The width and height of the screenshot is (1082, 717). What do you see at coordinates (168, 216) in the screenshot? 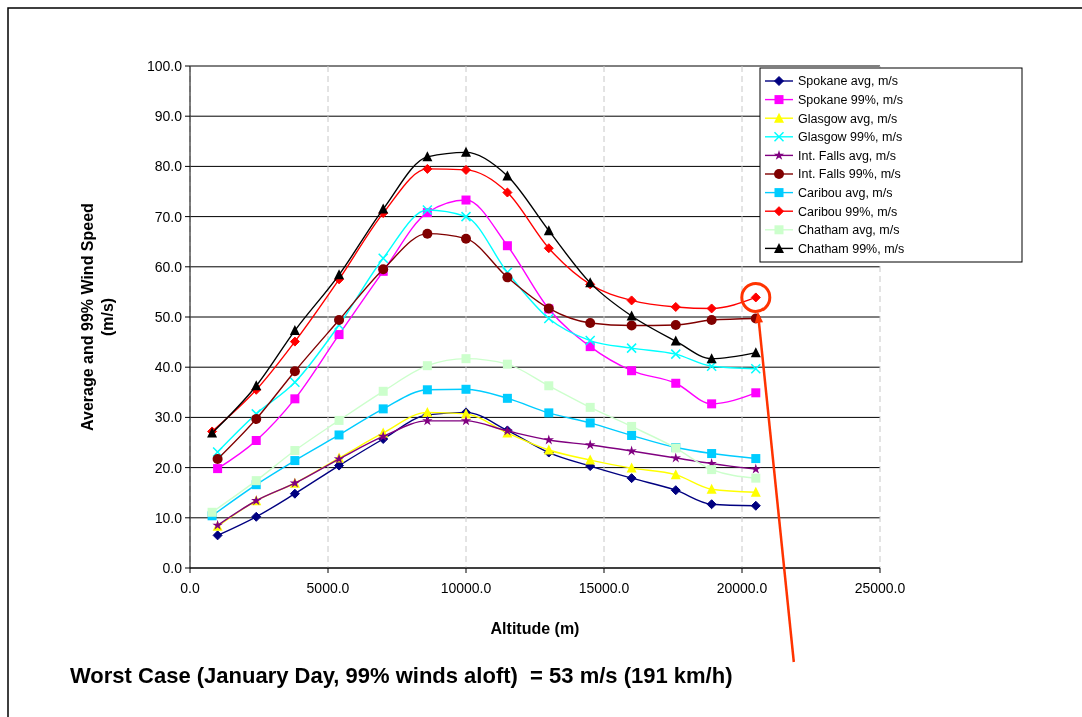
I see `y-tick-label: 70.0` at bounding box center [168, 216].